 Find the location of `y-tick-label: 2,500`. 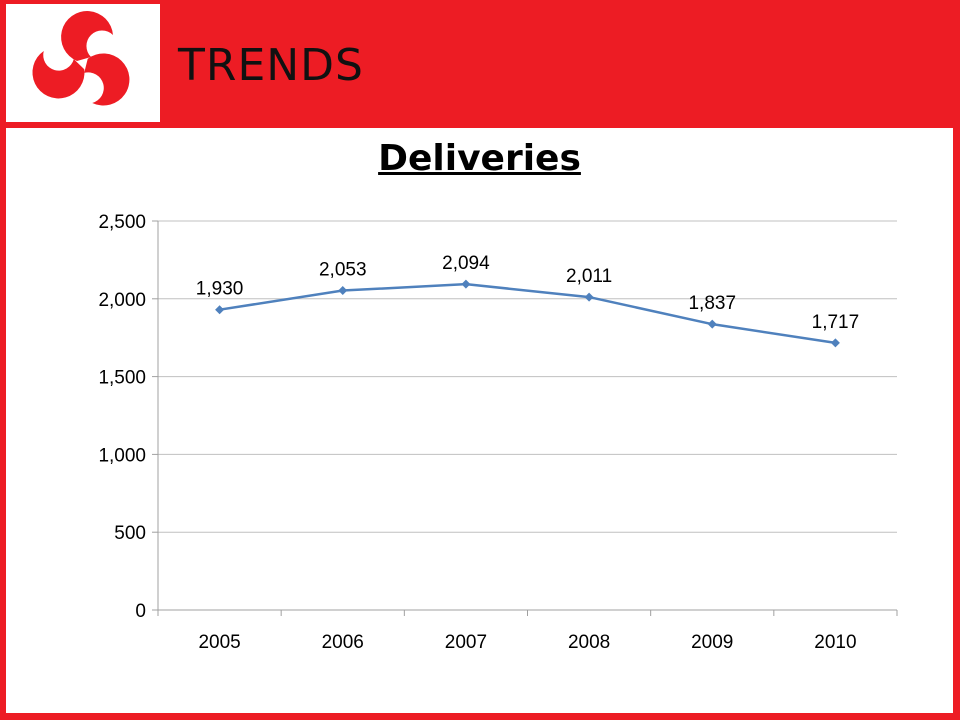

y-tick-label: 2,500 is located at coordinates (122, 222).